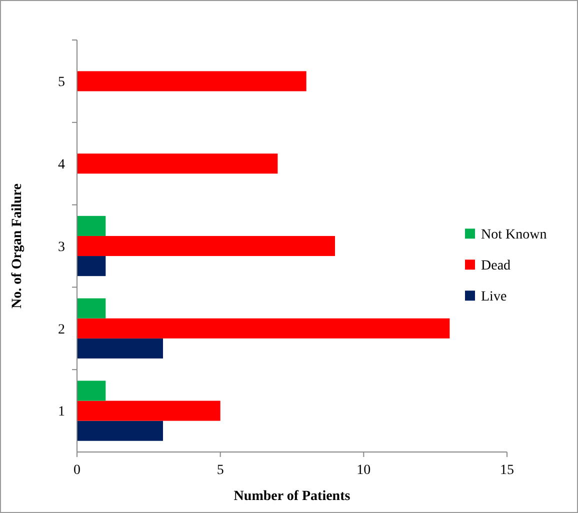 This screenshot has height=513, width=578. I want to click on x-tick-label: 10, so click(363, 470).